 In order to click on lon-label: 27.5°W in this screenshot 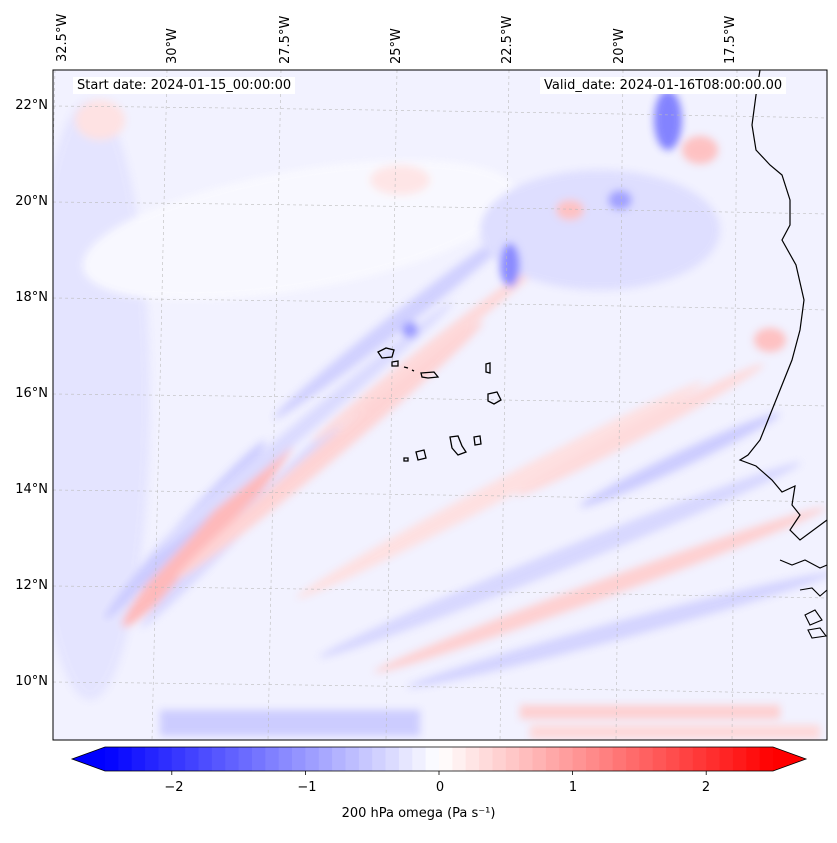, I will do `click(285, 39)`.